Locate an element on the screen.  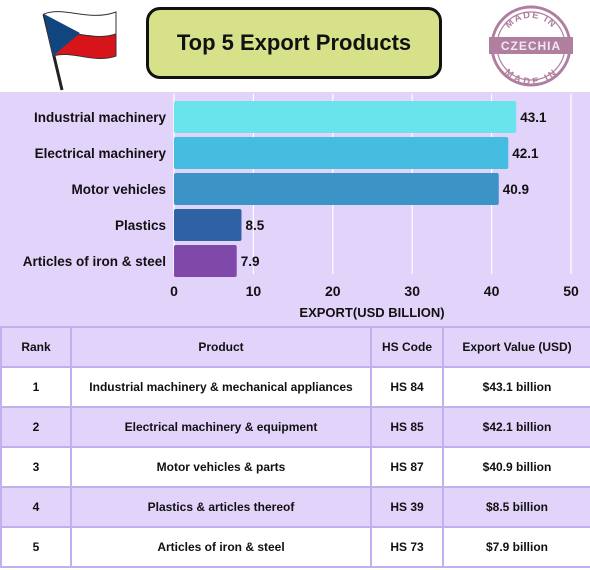
cell-hs-code: HS 73 is located at coordinates (407, 547).